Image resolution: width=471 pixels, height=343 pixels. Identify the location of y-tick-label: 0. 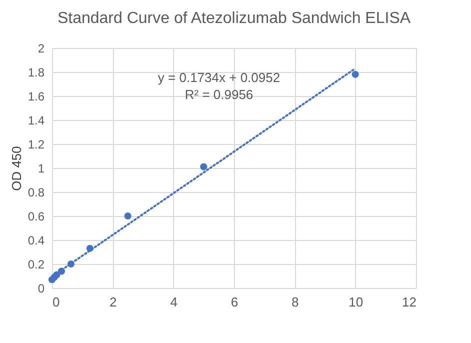
(41, 289).